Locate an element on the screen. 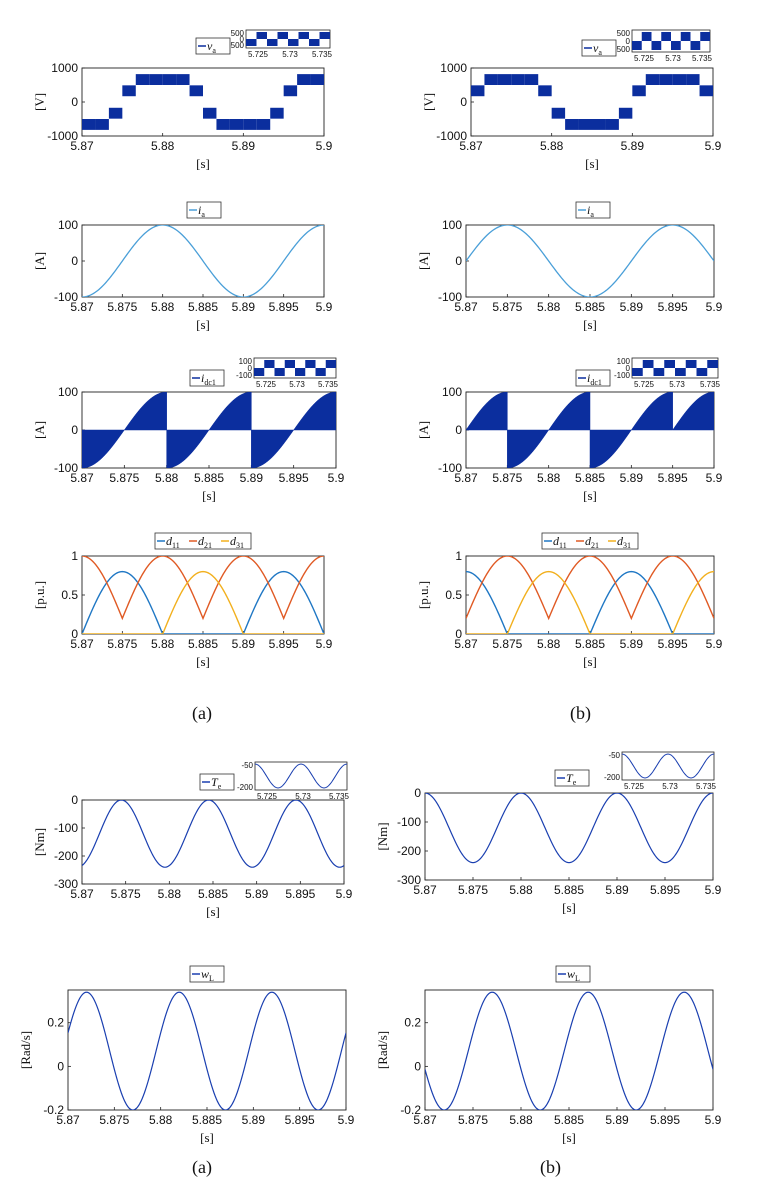 The width and height of the screenshot is (772, 1195). inset-y-tick-label: -100 is located at coordinates (244, 375).